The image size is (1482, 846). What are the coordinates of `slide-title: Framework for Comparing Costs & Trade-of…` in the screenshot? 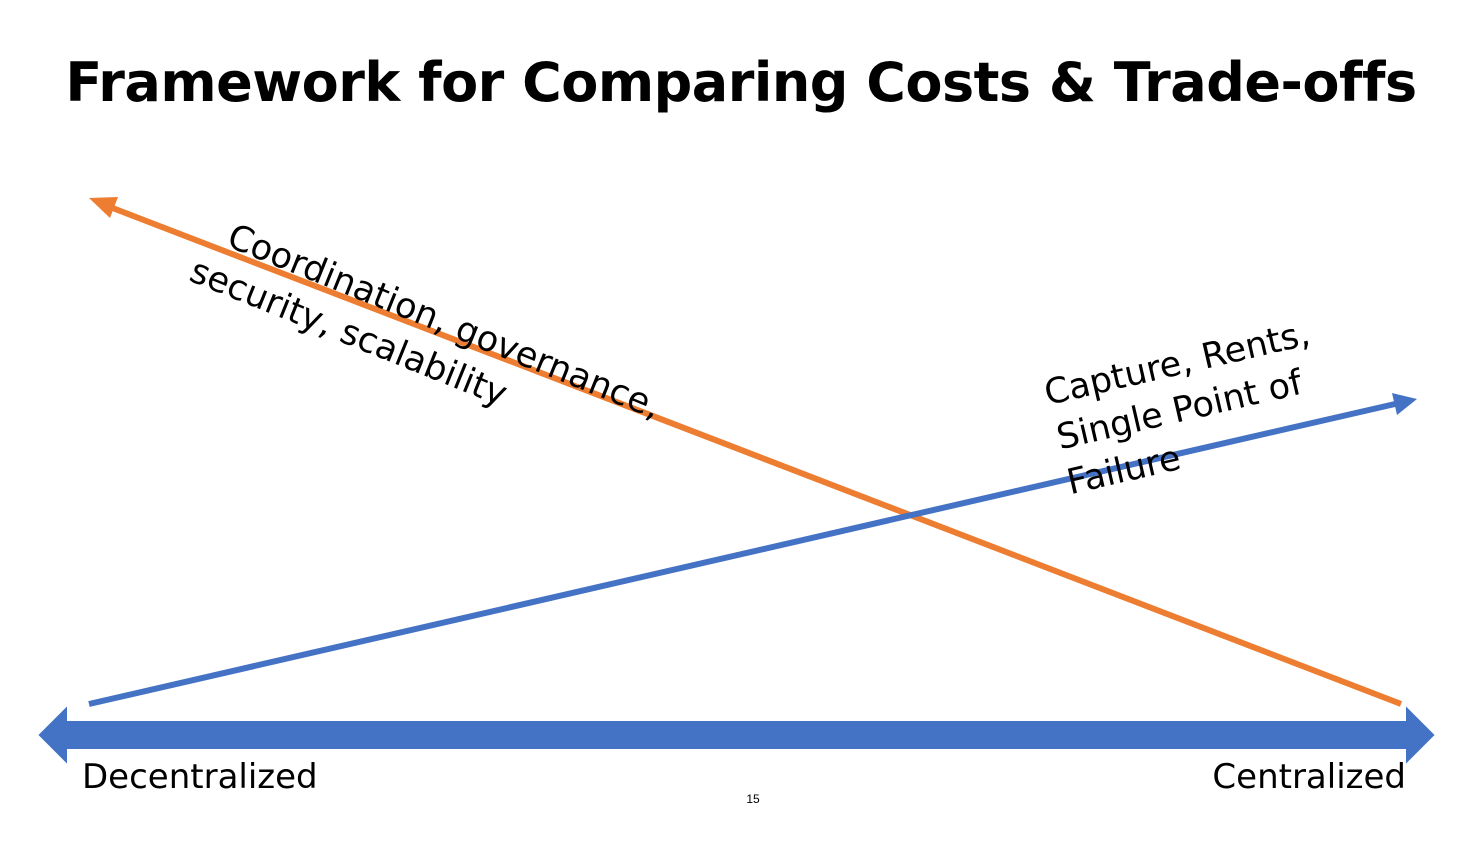 It's located at (741, 82).